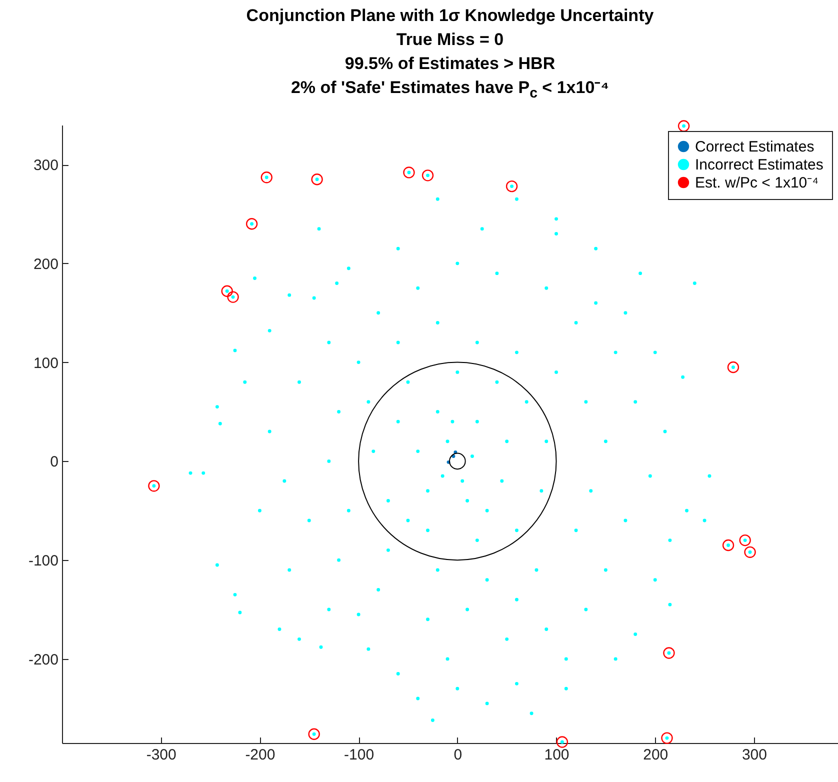 This screenshot has width=838, height=782. I want to click on x-tick-label: 300, so click(754, 755).